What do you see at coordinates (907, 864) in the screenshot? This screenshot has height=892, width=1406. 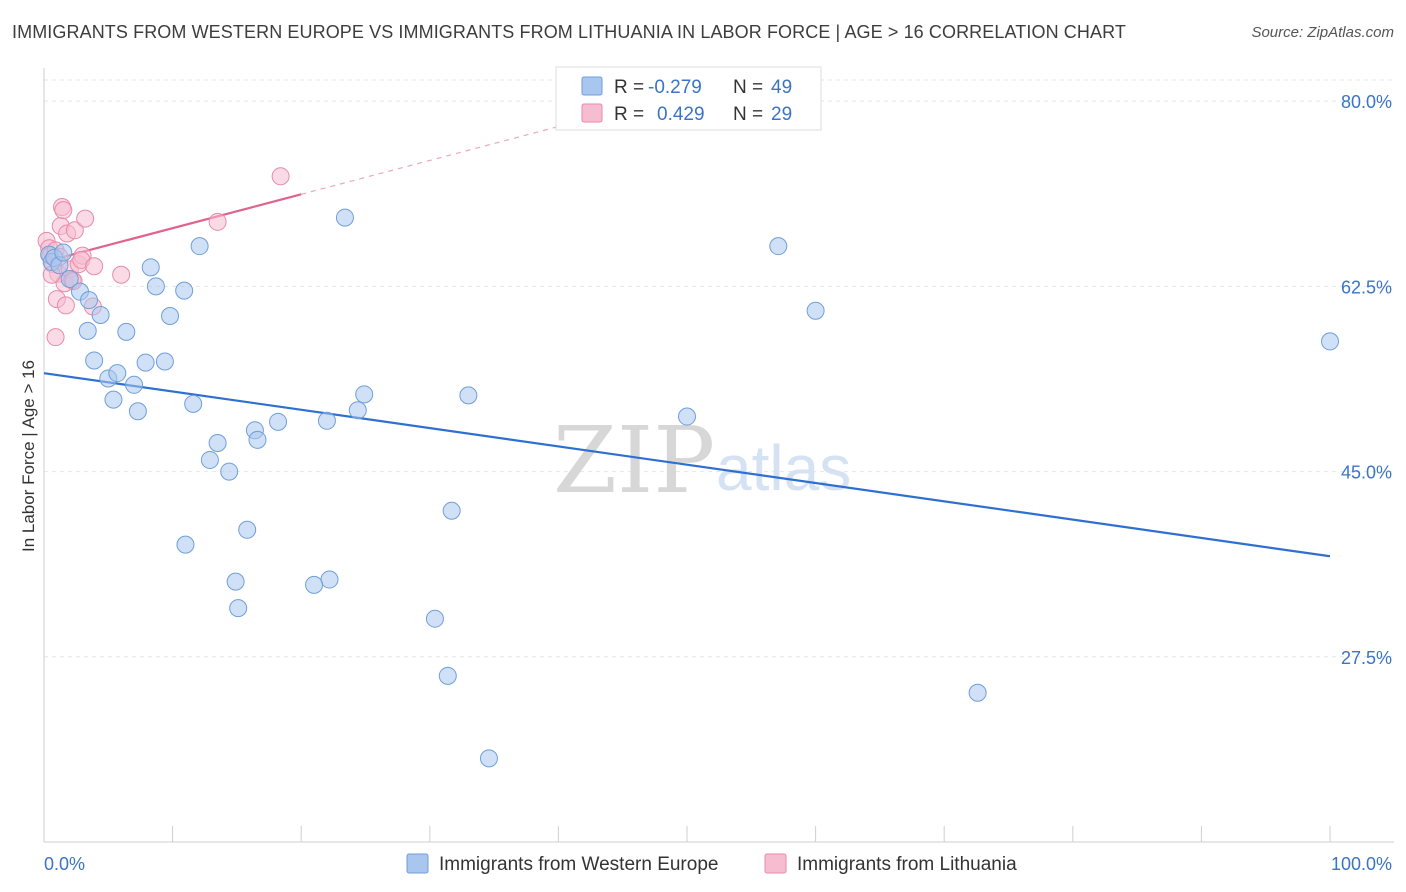 I see `legend-label-lithuania: Immigrants from Lithuania` at bounding box center [907, 864].